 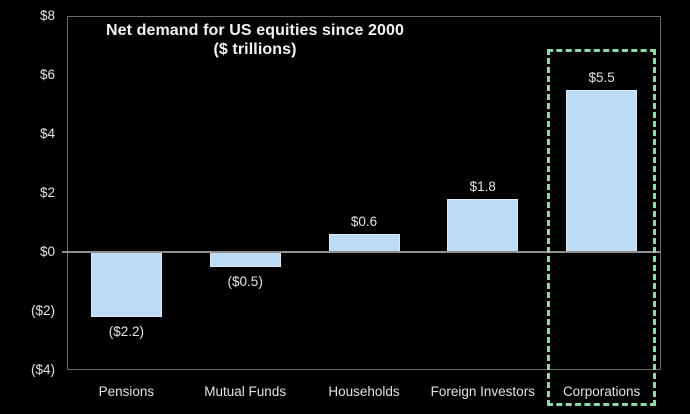 What do you see at coordinates (364, 391) in the screenshot?
I see `category-label-households: Households` at bounding box center [364, 391].